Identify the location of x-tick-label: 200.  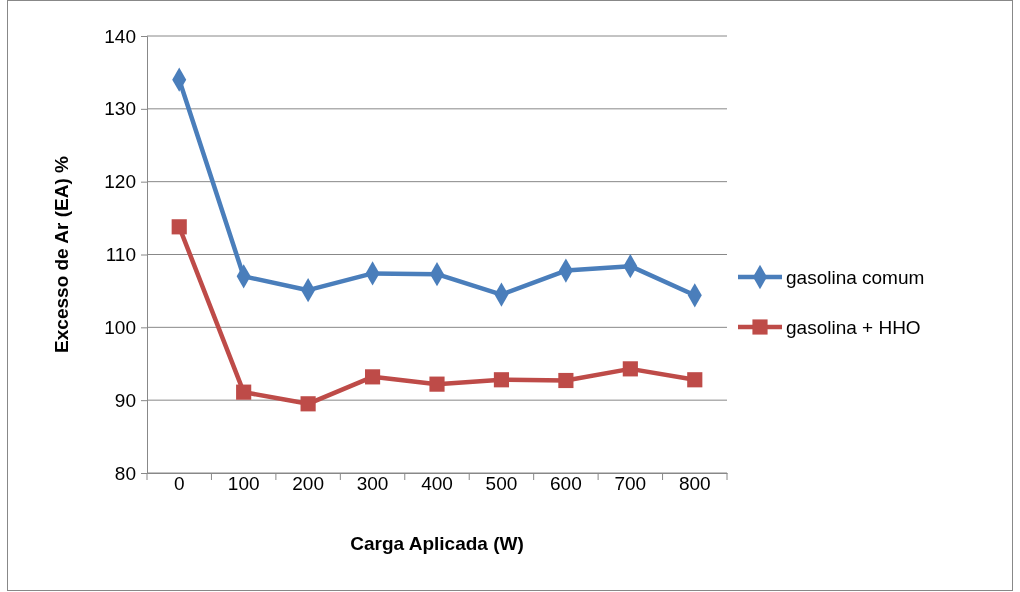
(308, 483).